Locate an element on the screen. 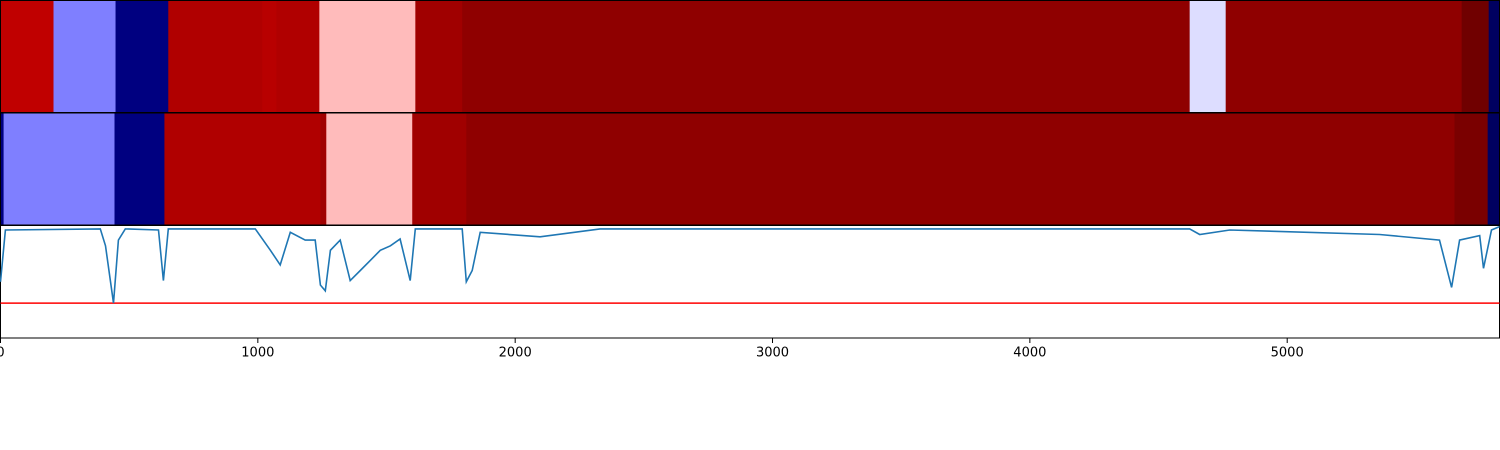 This screenshot has width=1500, height=450. x-tick-label: 5000 is located at coordinates (1287, 353).